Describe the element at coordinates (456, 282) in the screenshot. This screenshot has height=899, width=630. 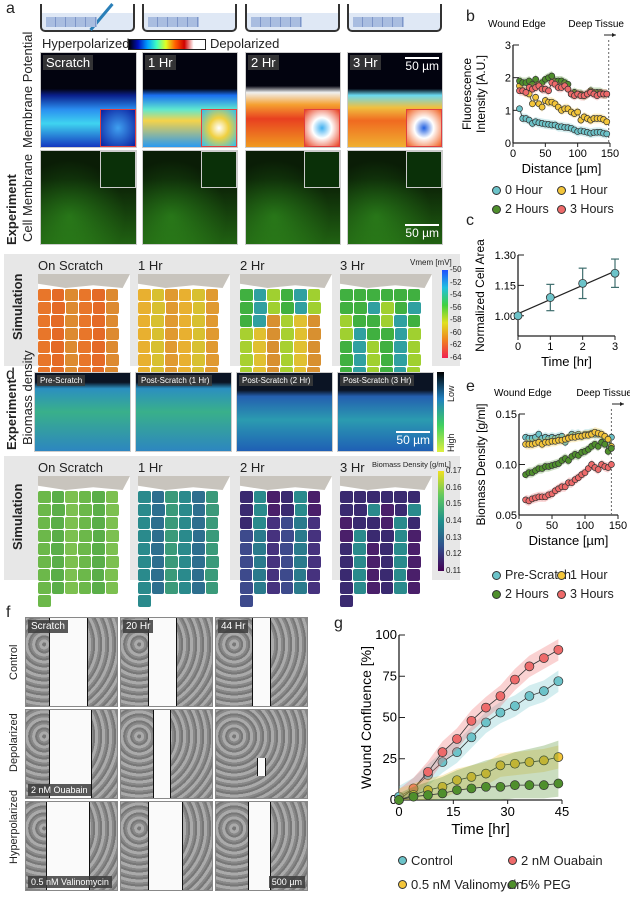
I see `colorbar-tick: -52` at that location.